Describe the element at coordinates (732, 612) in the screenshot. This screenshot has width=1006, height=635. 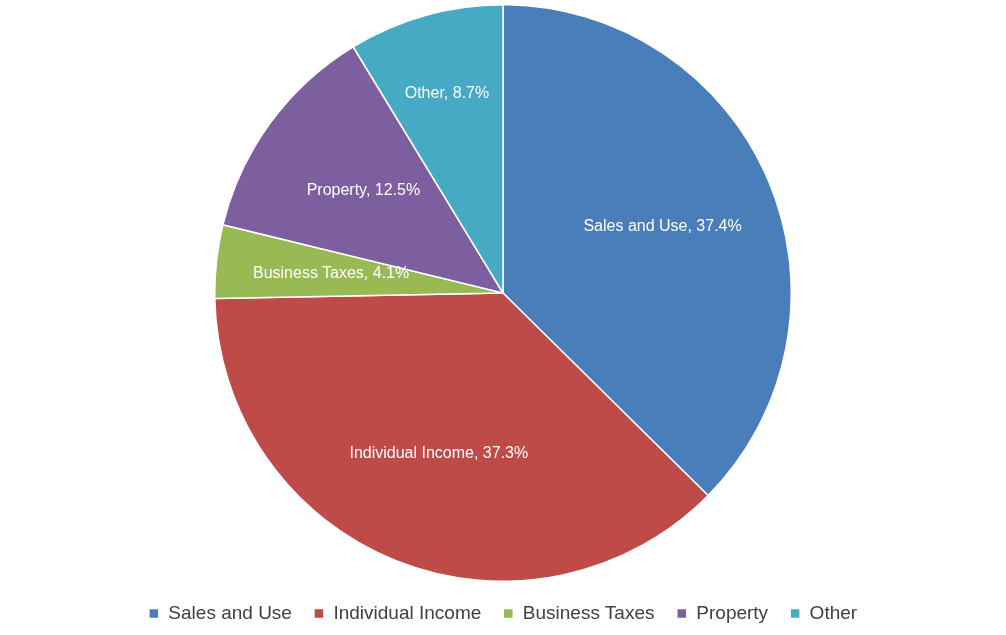
I see `legend-label: Property` at that location.